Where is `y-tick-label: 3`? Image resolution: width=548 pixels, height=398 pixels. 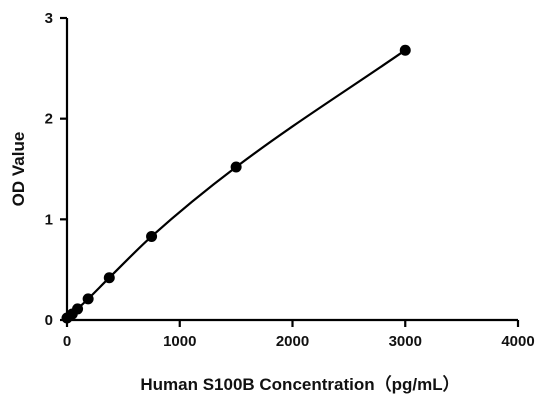
y-tick-label: 3 is located at coordinates (49, 18).